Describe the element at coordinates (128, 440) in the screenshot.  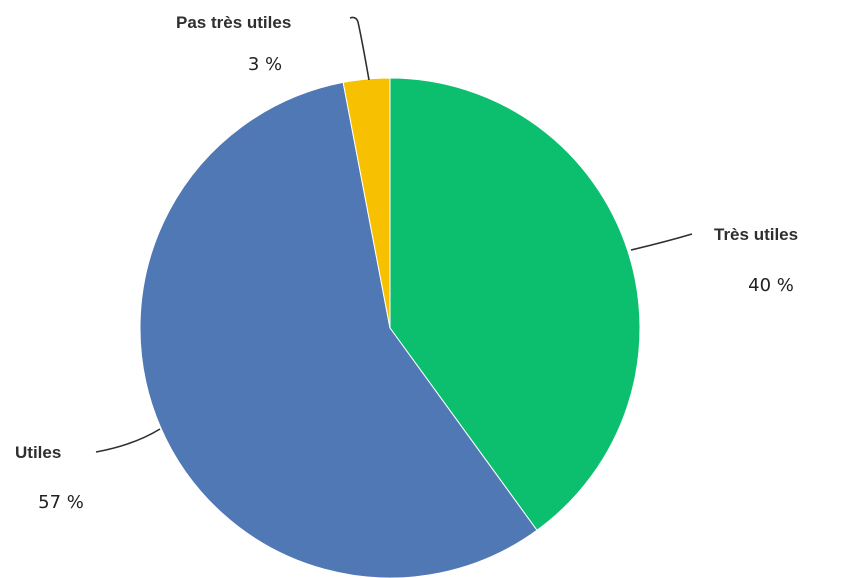
I see `leader-line-utiles` at that location.